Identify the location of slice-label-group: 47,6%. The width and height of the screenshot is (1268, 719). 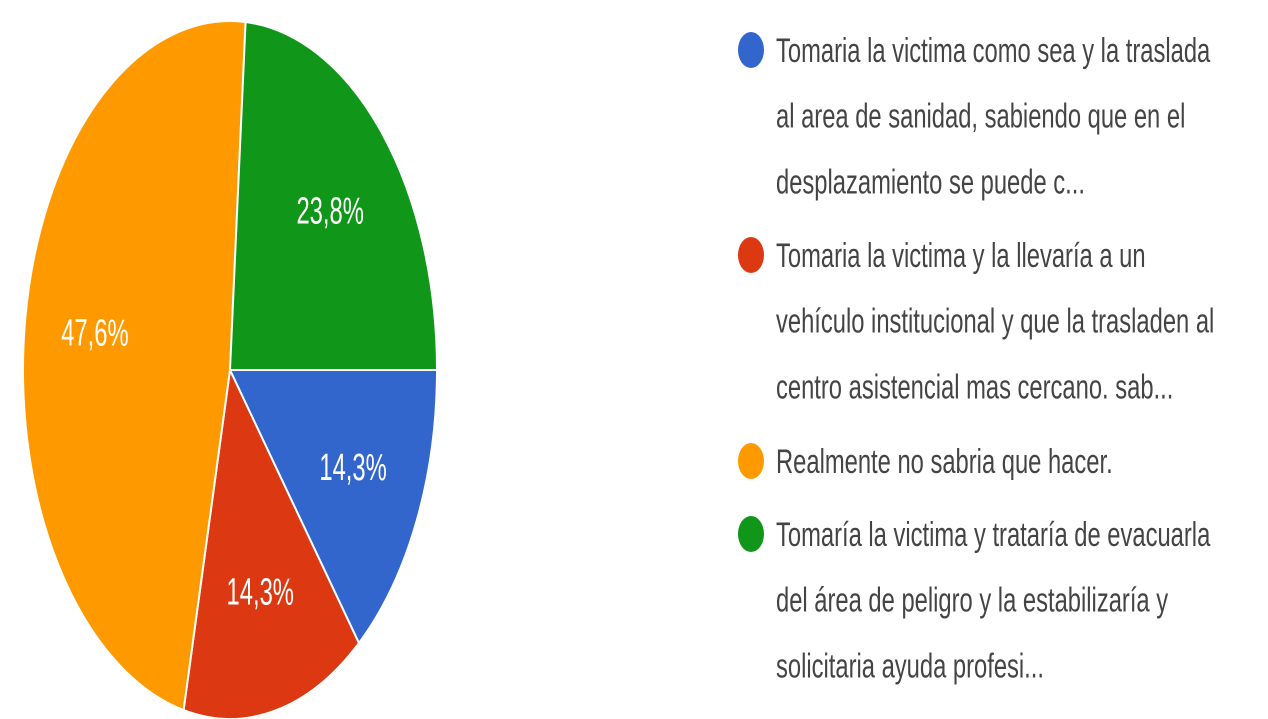
(94, 332).